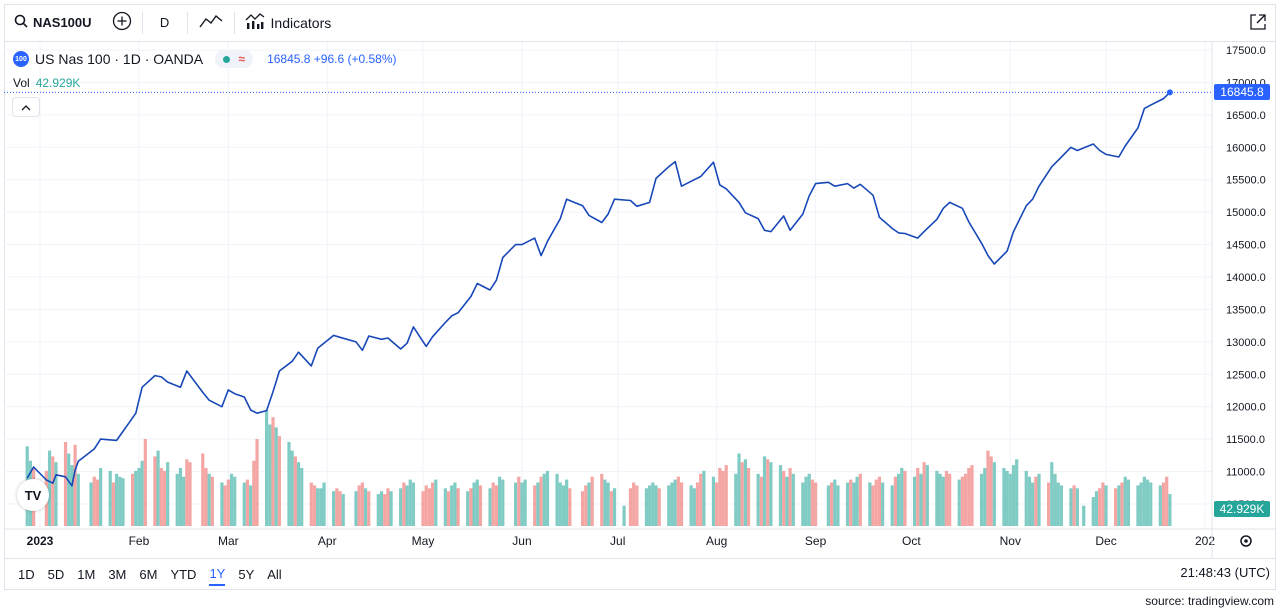 This screenshot has height=613, width=1280. What do you see at coordinates (142, 22) in the screenshot?
I see `toolbar-divider` at bounding box center [142, 22].